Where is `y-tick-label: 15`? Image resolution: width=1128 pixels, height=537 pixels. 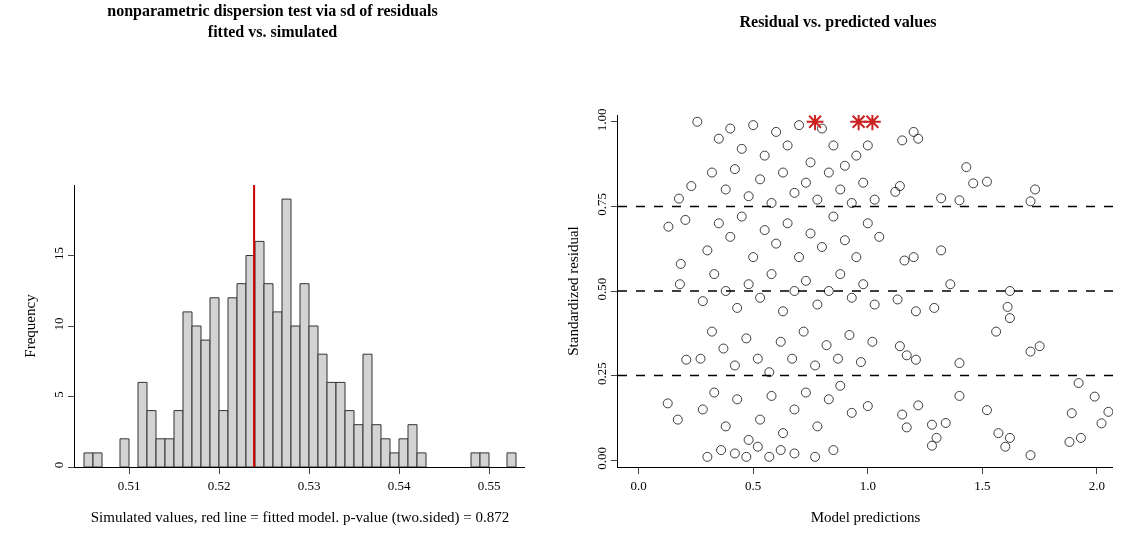
y-tick-label: 15 is located at coordinates (58, 254).